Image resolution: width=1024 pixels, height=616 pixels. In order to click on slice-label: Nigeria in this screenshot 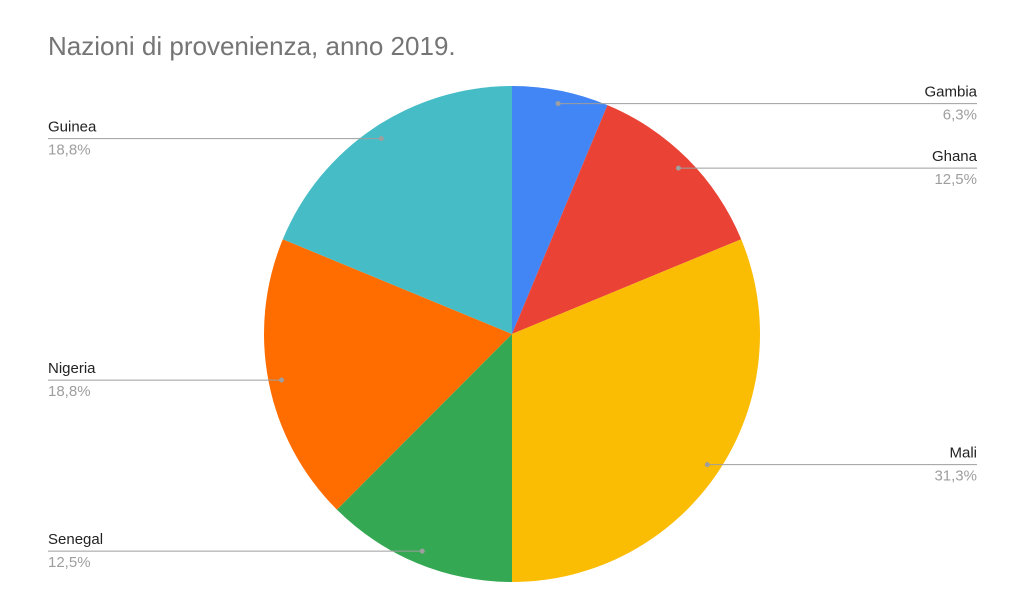, I will do `click(72, 368)`.